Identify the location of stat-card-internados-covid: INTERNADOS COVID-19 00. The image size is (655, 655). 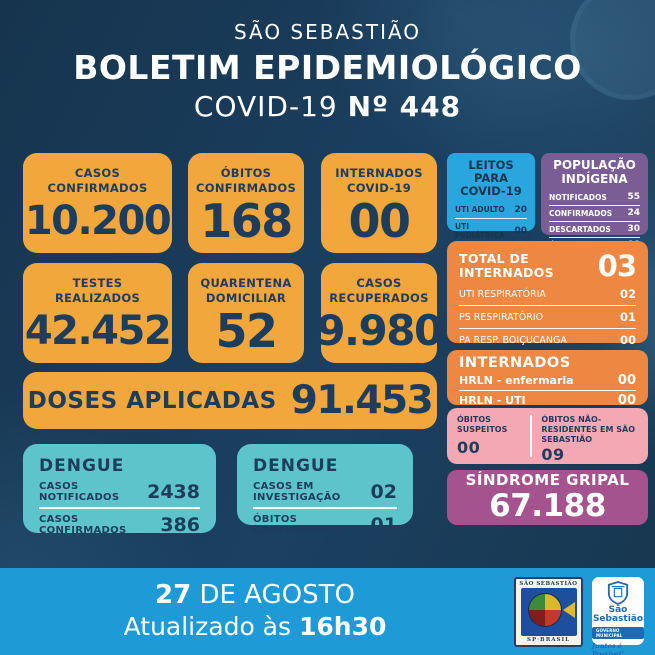
(379, 203).